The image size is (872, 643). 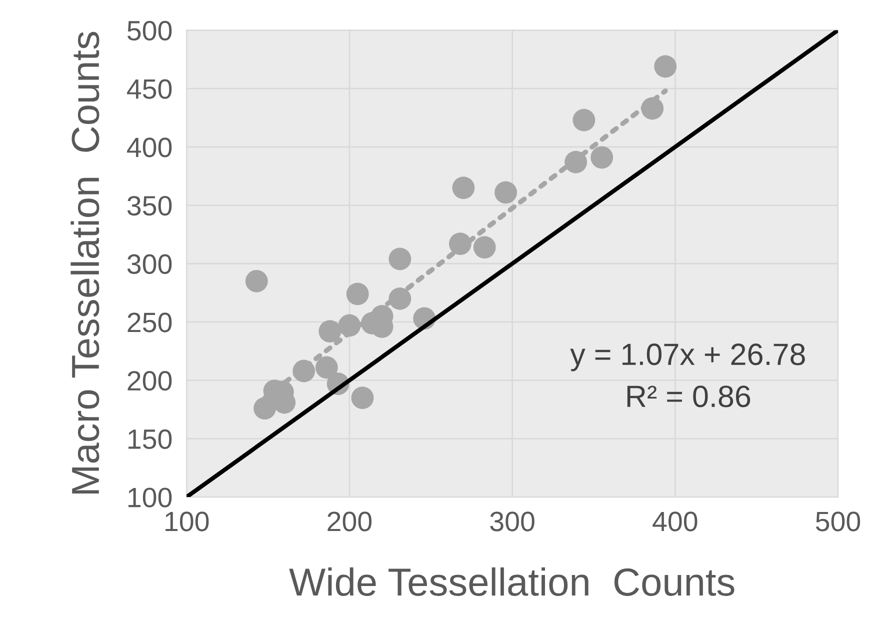 I want to click on y-tick-label: 200, so click(x=150, y=381).